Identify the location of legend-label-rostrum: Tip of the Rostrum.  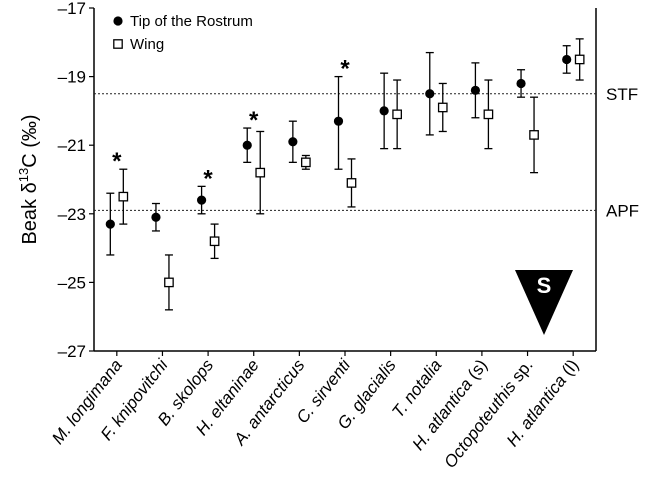
(191, 21).